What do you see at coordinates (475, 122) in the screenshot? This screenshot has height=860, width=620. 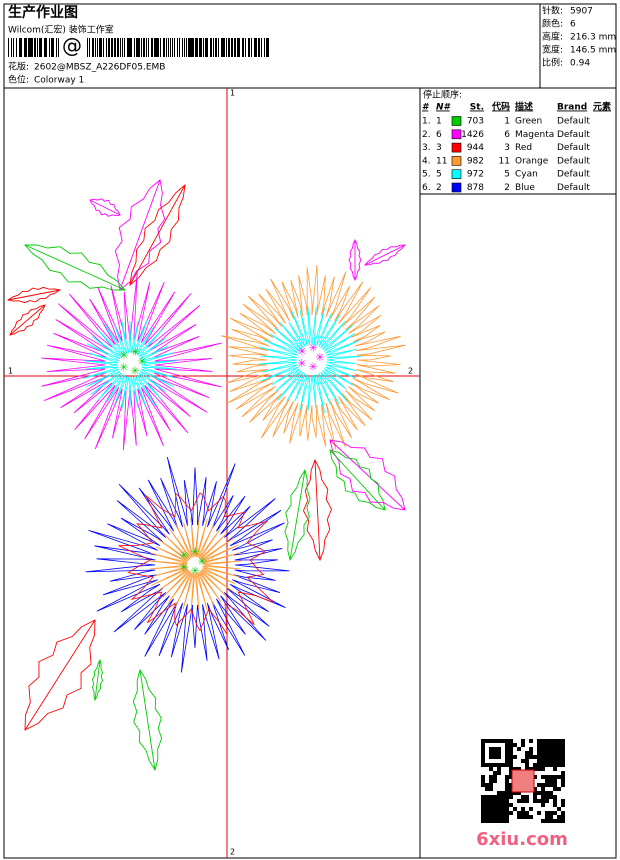 I see `stitches: 703` at bounding box center [475, 122].